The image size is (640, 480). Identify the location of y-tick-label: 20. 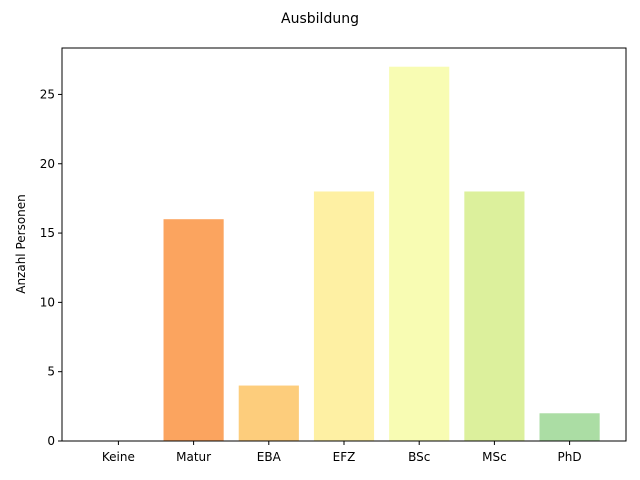
(47, 164).